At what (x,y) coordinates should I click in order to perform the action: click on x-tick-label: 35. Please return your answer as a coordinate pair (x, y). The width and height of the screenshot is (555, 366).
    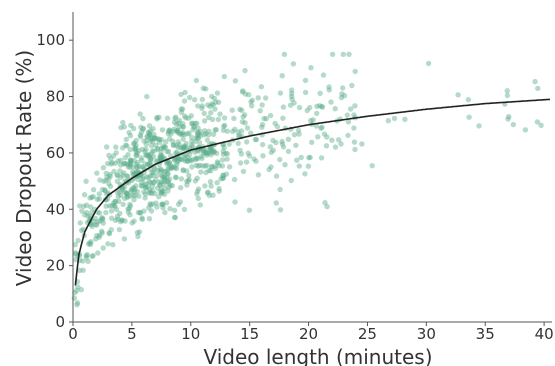
    Looking at the image, I should click on (485, 334).